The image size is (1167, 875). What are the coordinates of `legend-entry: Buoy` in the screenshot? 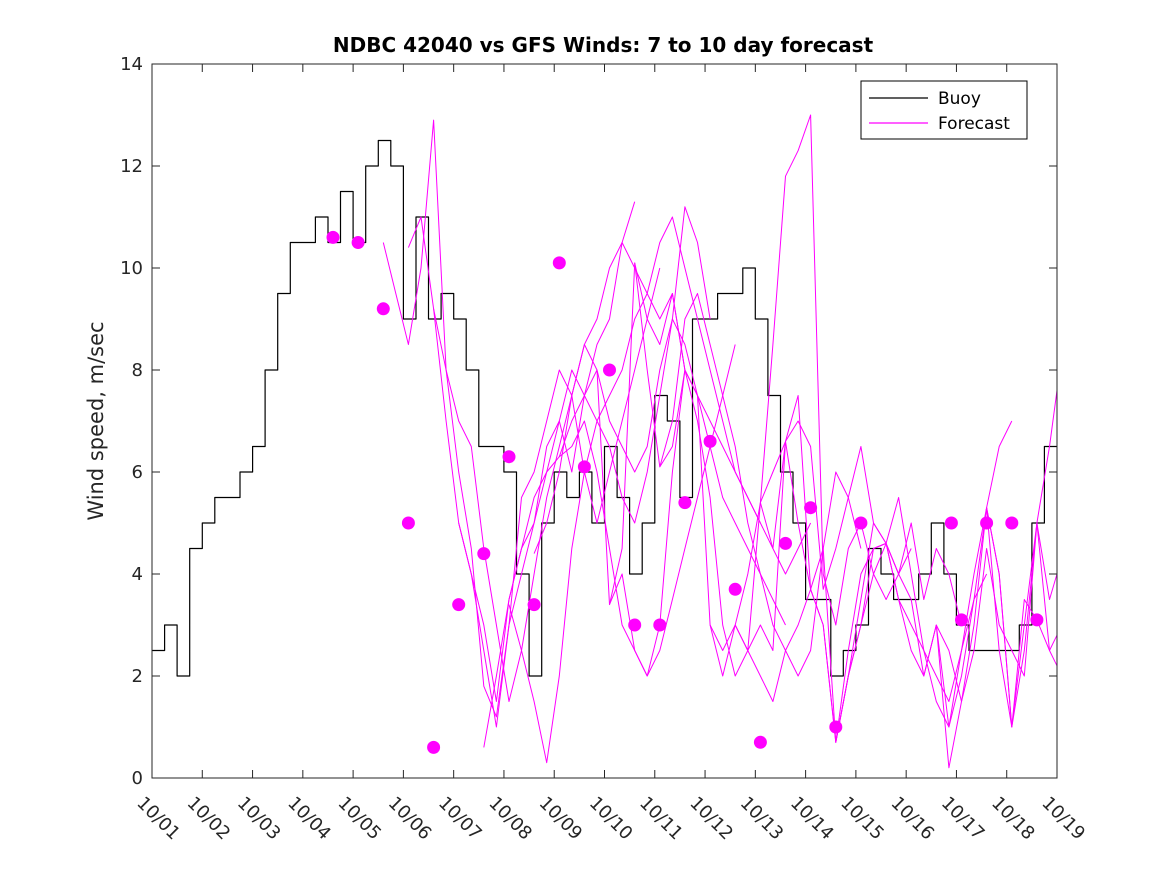 It's located at (959, 99).